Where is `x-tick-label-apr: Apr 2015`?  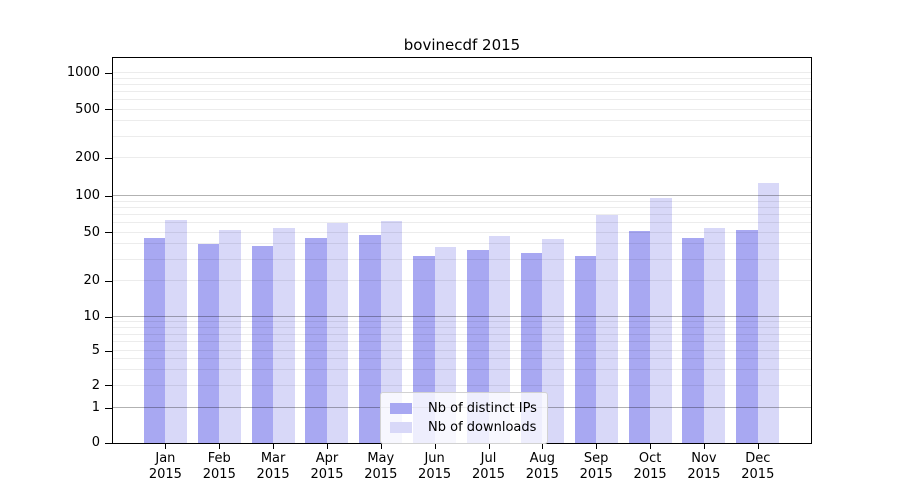
x-tick-label-apr: Apr 2015 is located at coordinates (327, 466).